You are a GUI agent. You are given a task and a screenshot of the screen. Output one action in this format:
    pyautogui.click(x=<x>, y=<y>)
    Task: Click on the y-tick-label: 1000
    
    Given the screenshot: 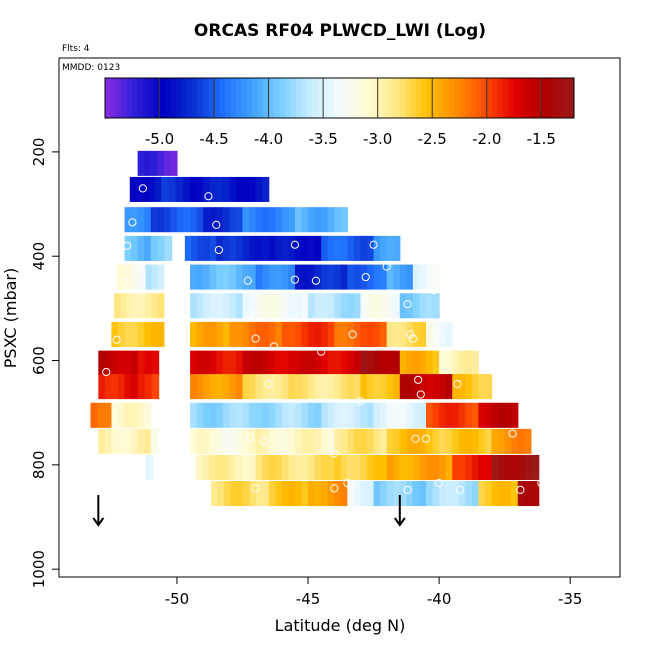 What is the action you would take?
    pyautogui.click(x=39, y=569)
    